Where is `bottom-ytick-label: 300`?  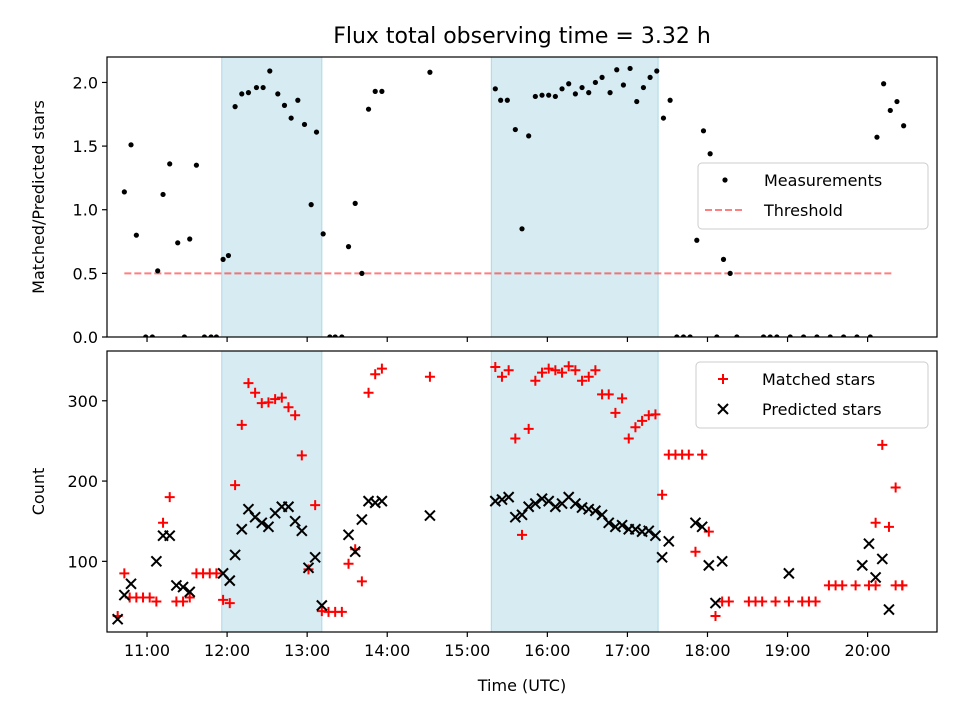 bottom-ytick-label: 300 is located at coordinates (82, 401).